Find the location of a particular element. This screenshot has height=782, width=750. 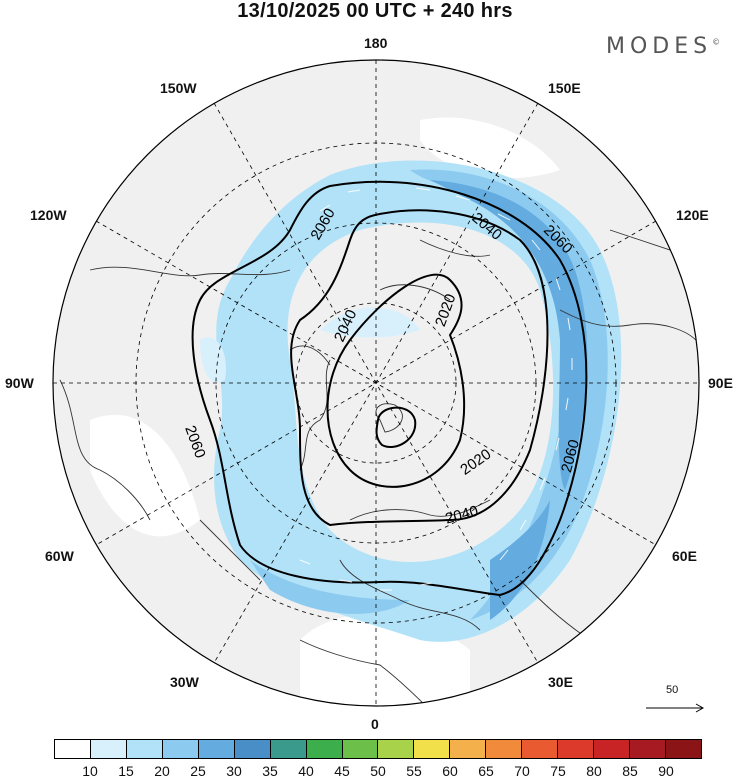

colorbar-tick-label: 10 is located at coordinates (90, 771).